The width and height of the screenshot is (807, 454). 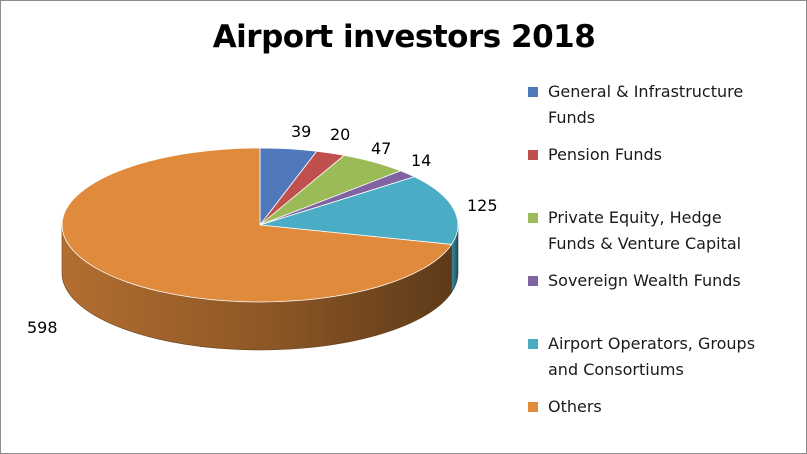 I want to click on data-label-0: 39, so click(x=301, y=131).